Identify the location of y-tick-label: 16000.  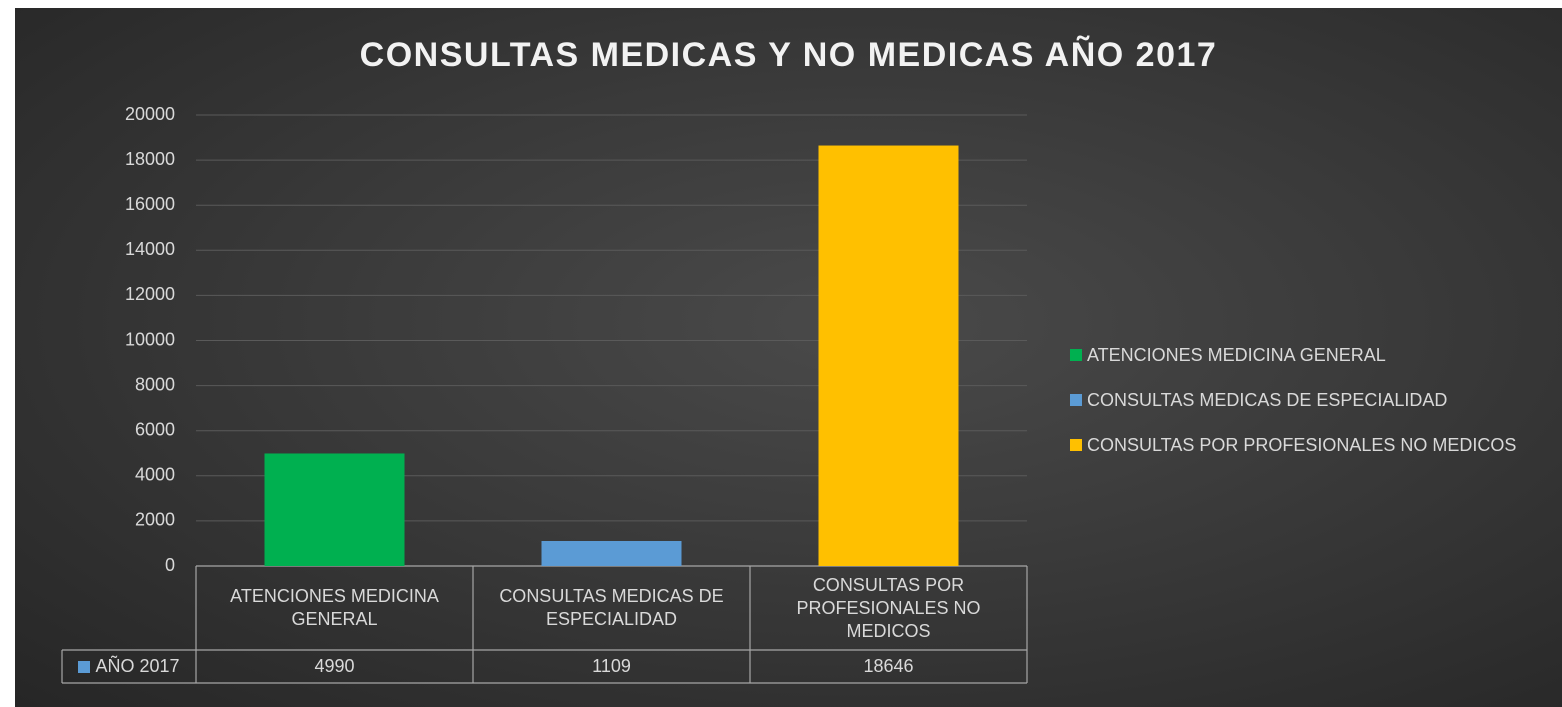
(150, 204).